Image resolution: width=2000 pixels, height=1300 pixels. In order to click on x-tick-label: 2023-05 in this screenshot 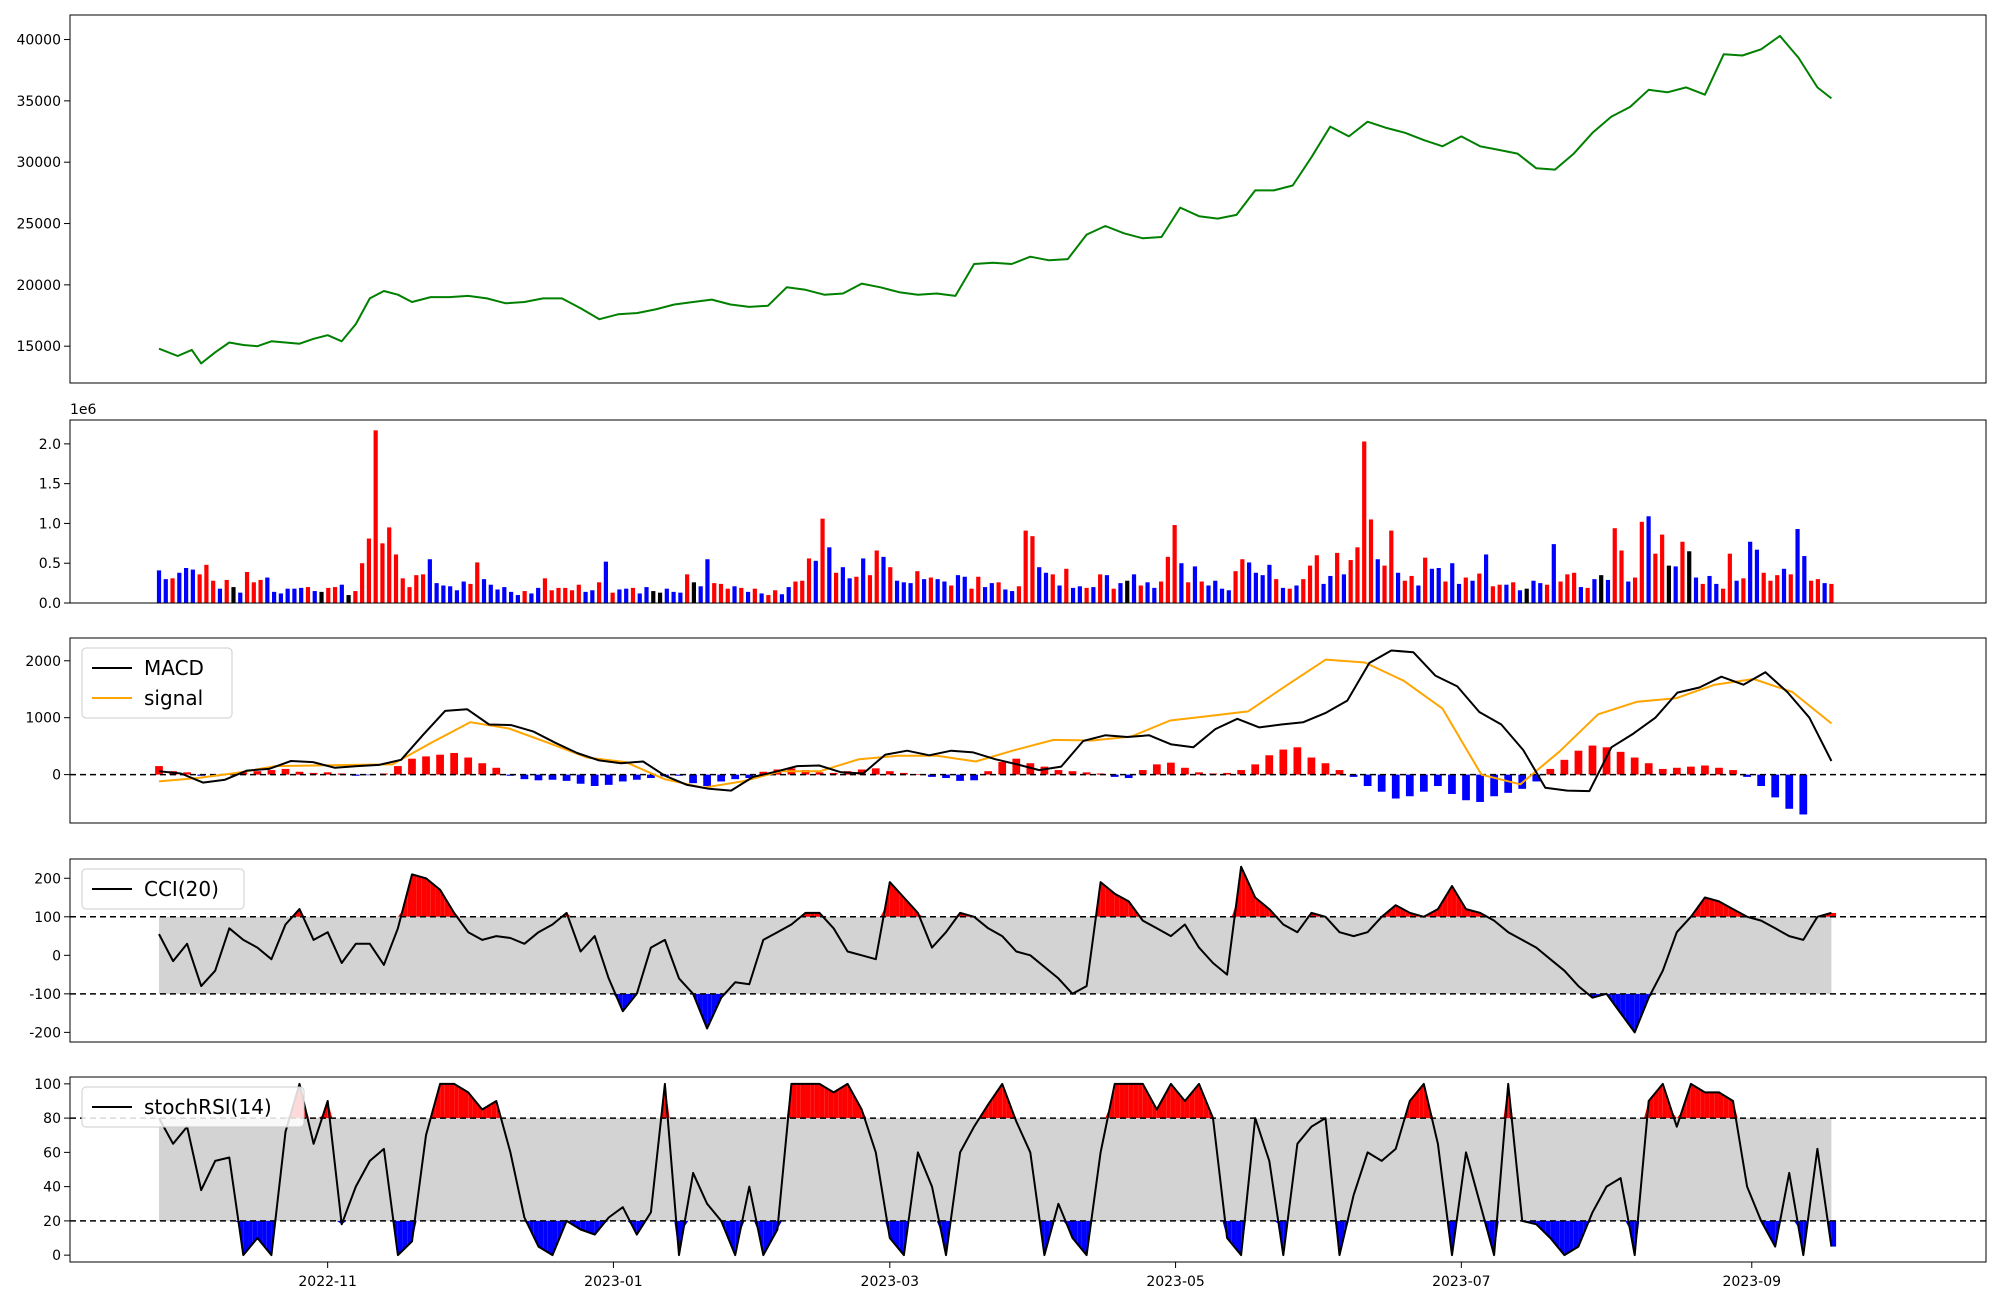, I will do `click(1175, 1282)`.